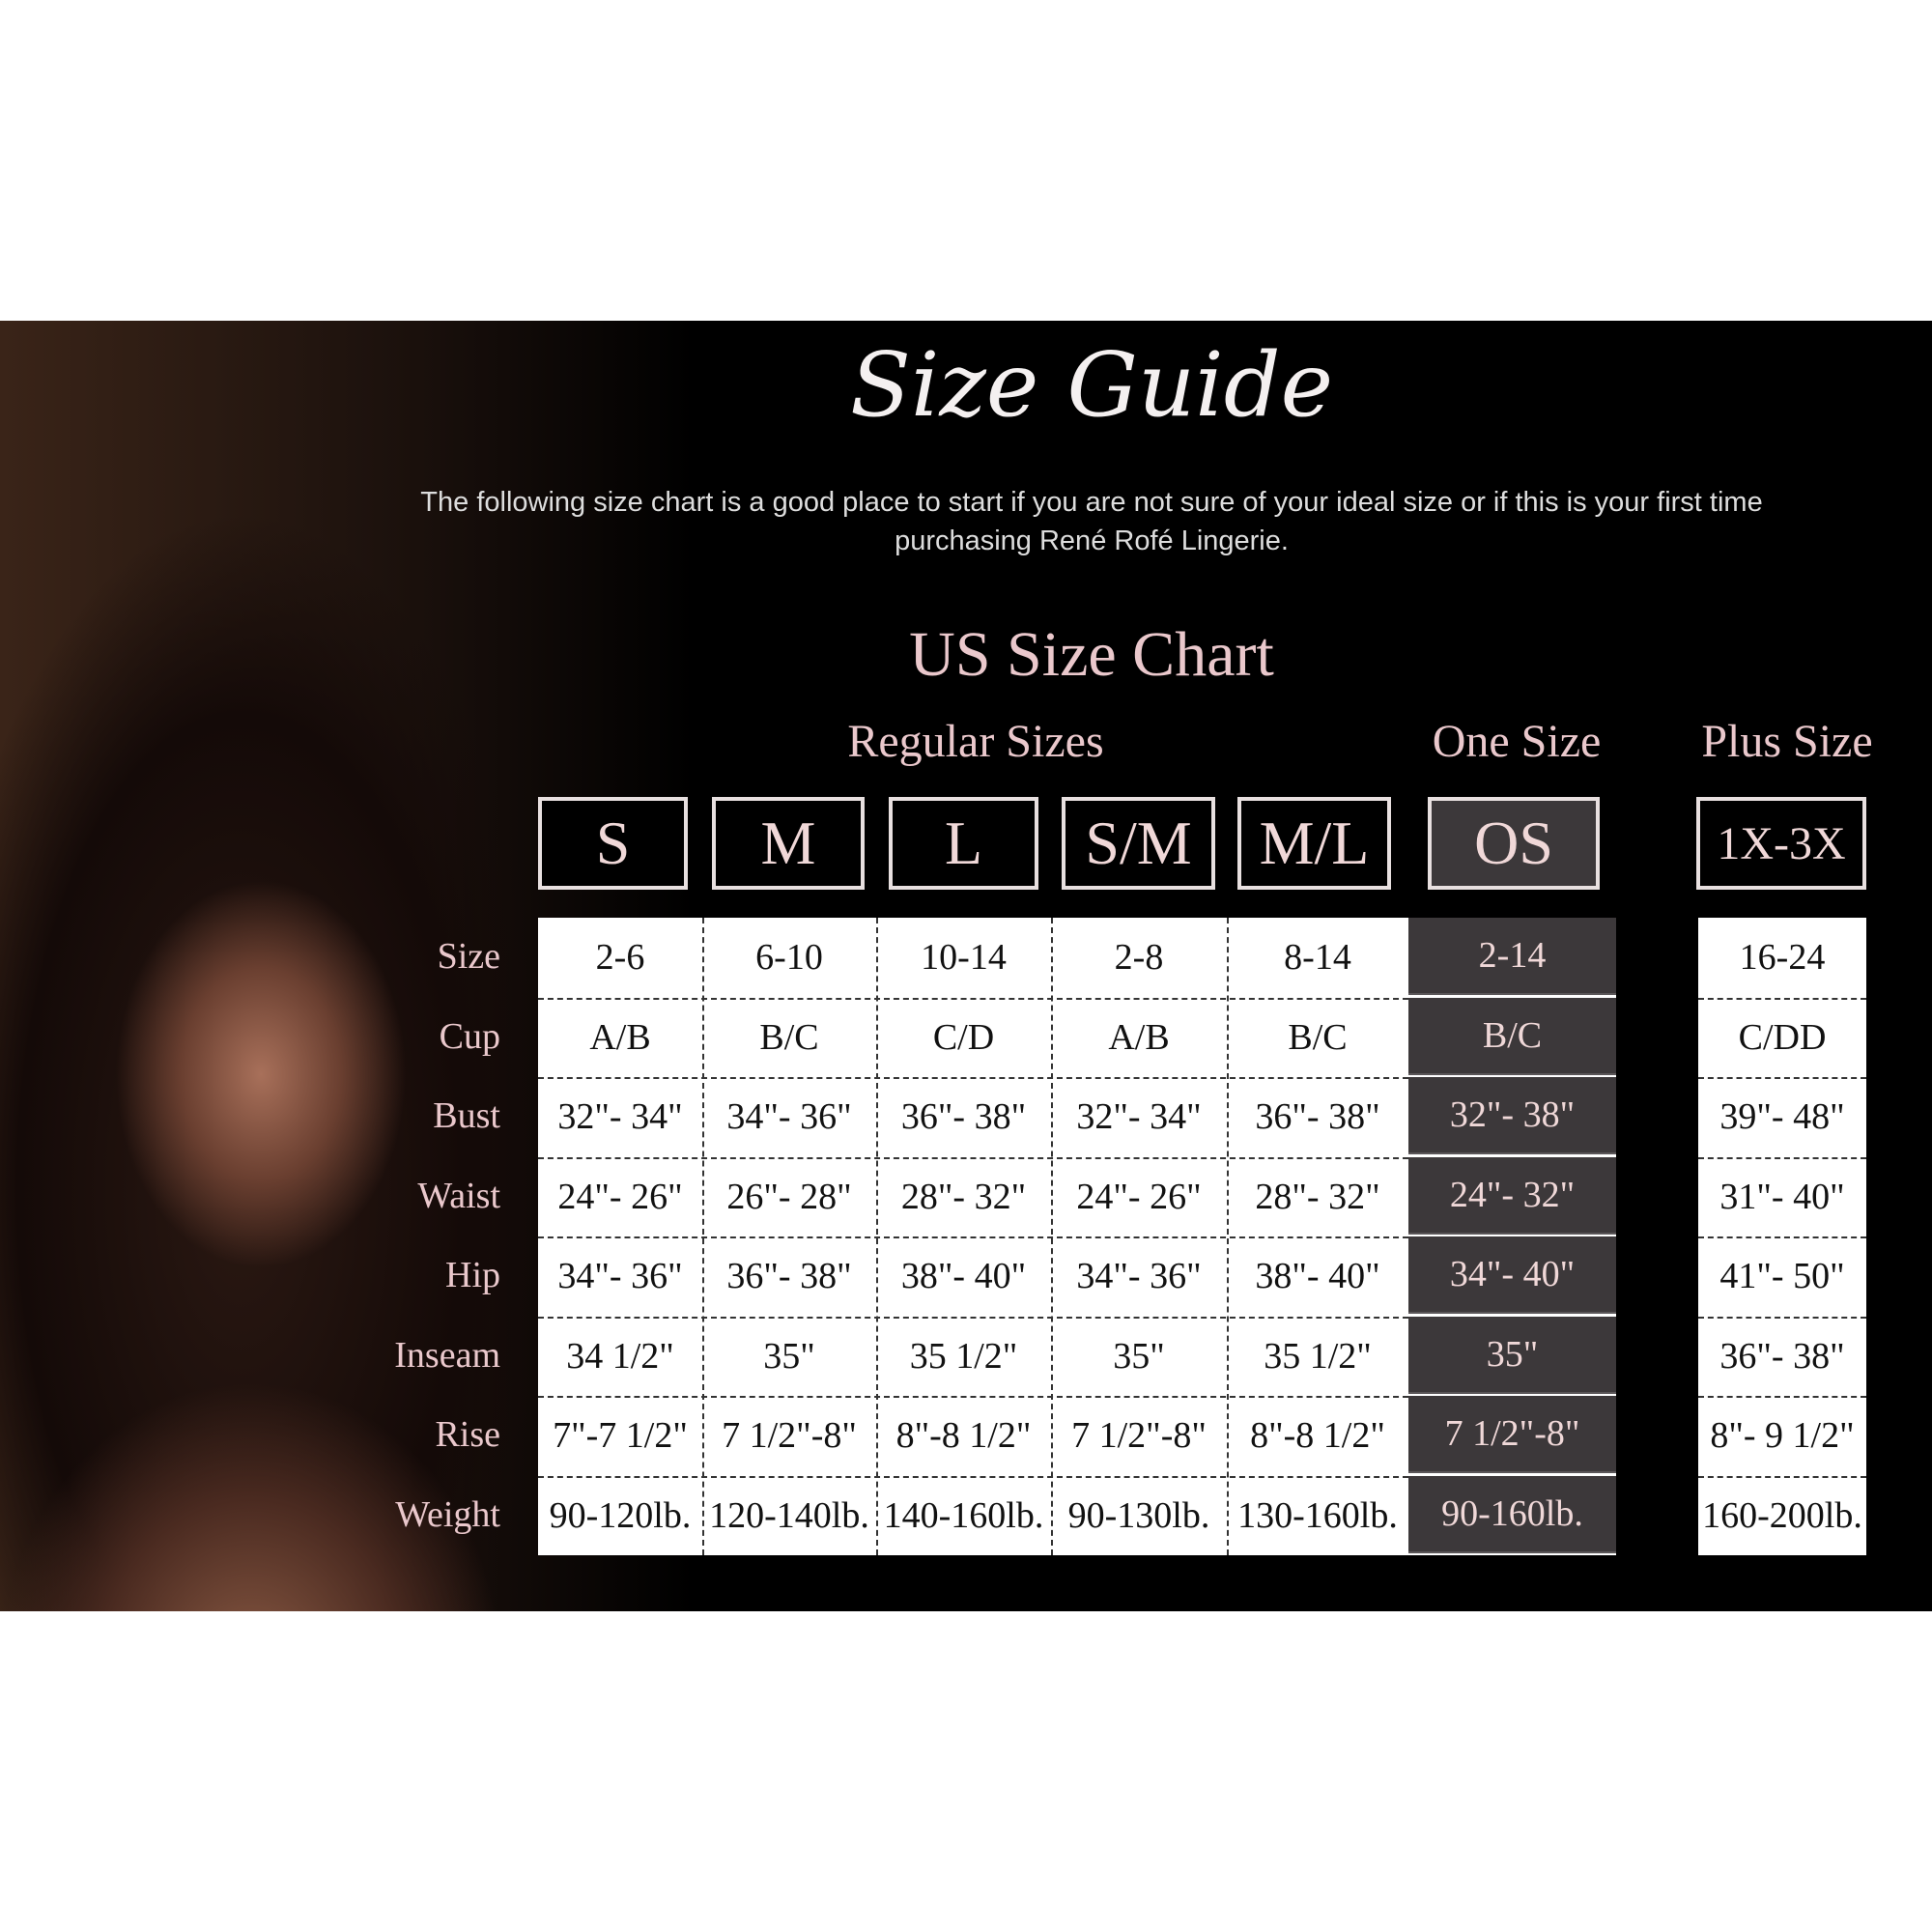 The width and height of the screenshot is (1932, 1932). I want to click on cell-1x-3x-rise: 8"- 9 1/2", so click(1782, 1436).